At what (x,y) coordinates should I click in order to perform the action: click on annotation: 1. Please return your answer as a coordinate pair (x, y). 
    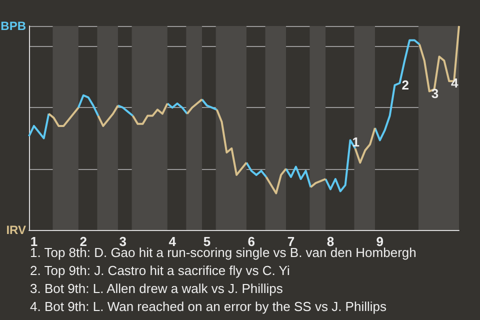
    Looking at the image, I should click on (356, 142).